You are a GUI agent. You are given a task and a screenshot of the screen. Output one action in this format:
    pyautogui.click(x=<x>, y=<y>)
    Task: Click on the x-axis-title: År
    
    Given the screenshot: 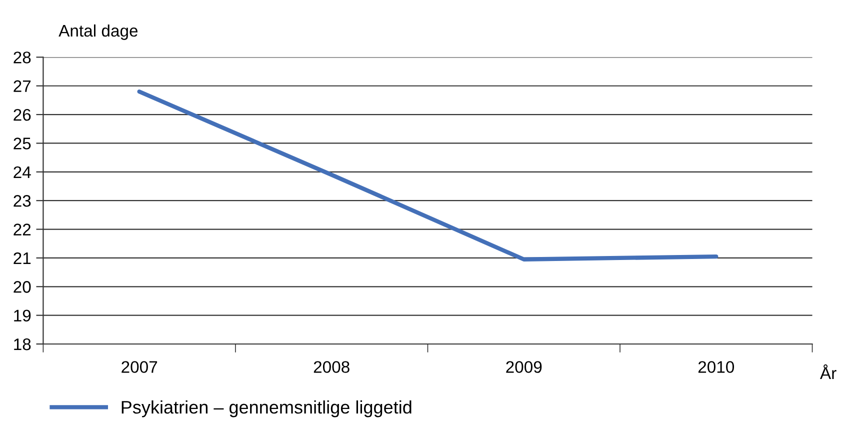 What is the action you would take?
    pyautogui.click(x=828, y=372)
    